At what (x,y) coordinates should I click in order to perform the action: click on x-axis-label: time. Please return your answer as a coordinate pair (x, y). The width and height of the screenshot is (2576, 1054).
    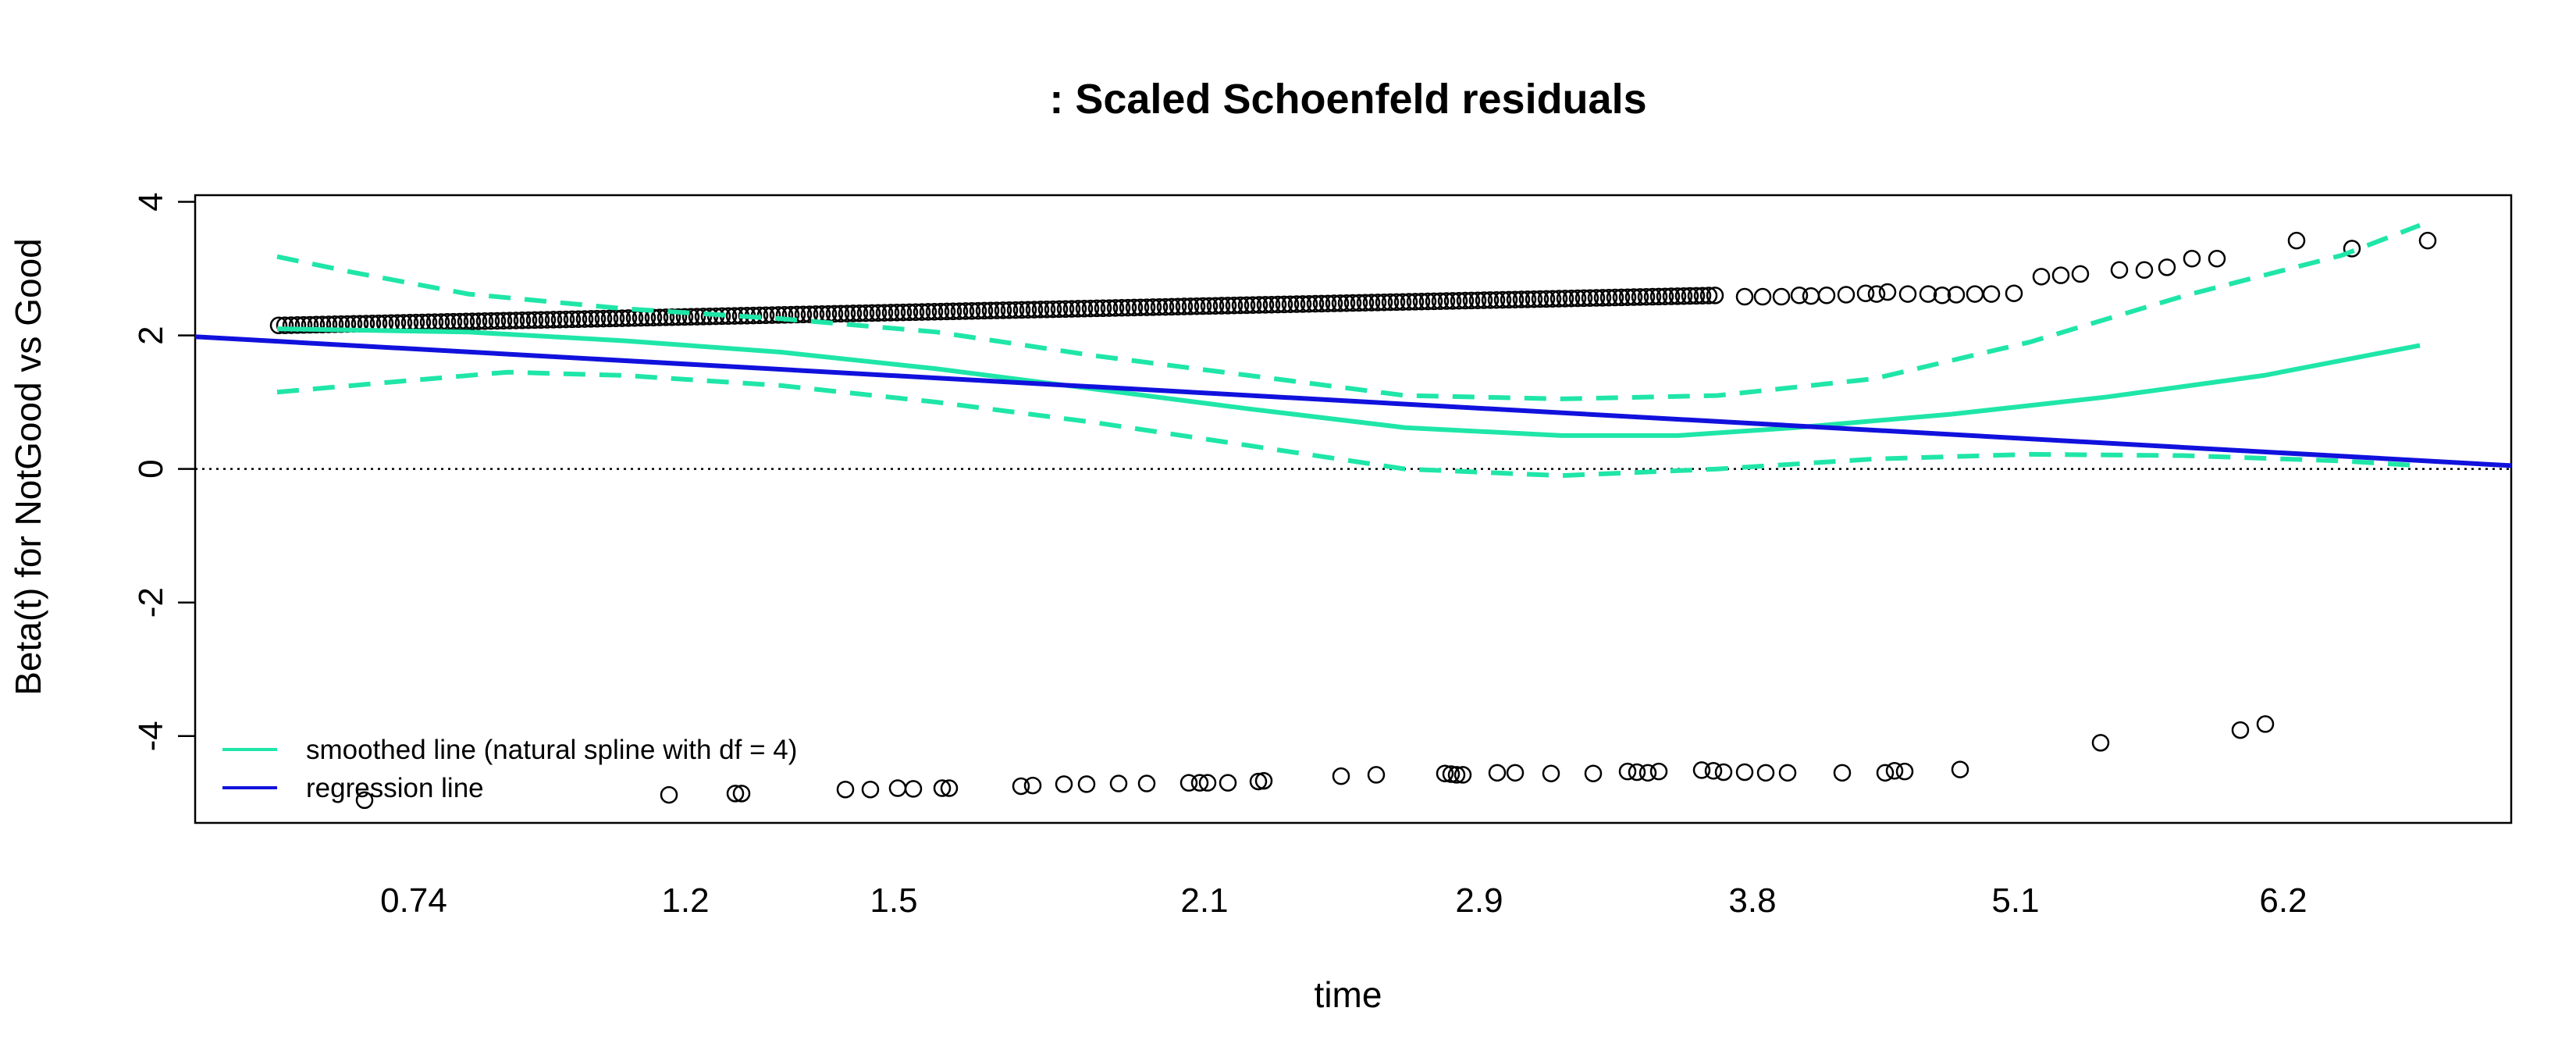
    Looking at the image, I should click on (1348, 994).